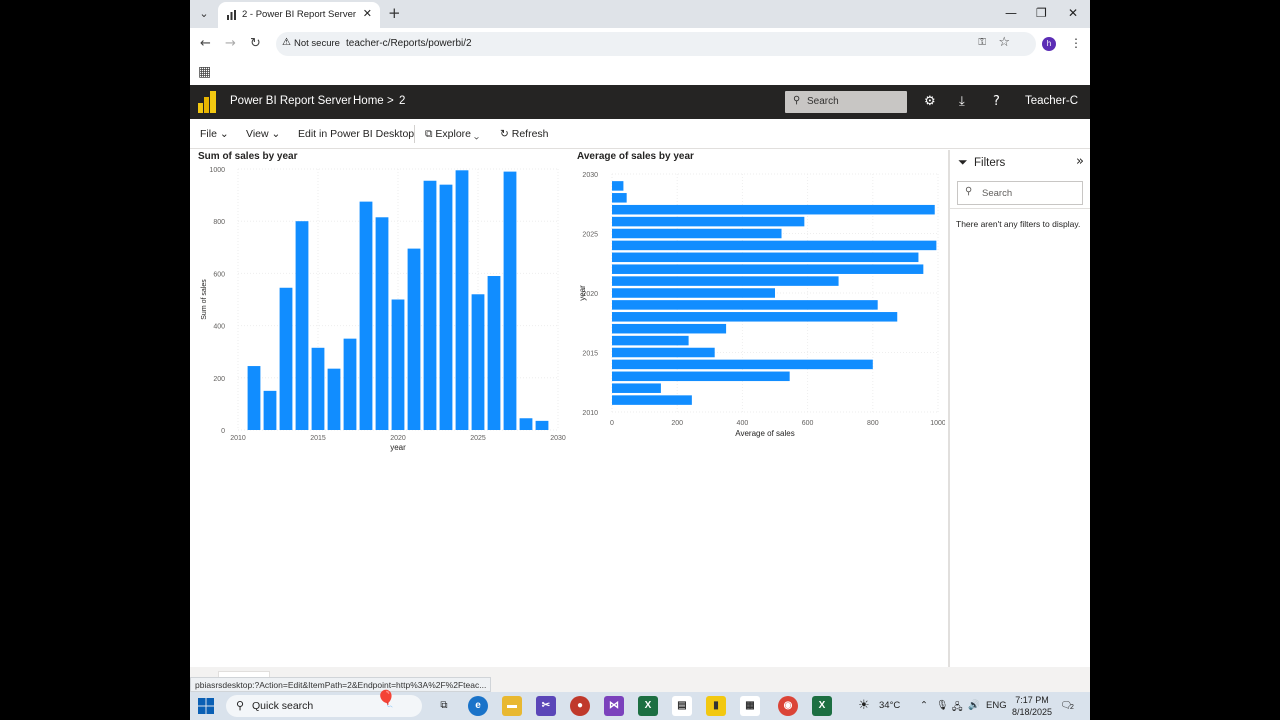  I want to click on excel-icon: X, so click(648, 706).